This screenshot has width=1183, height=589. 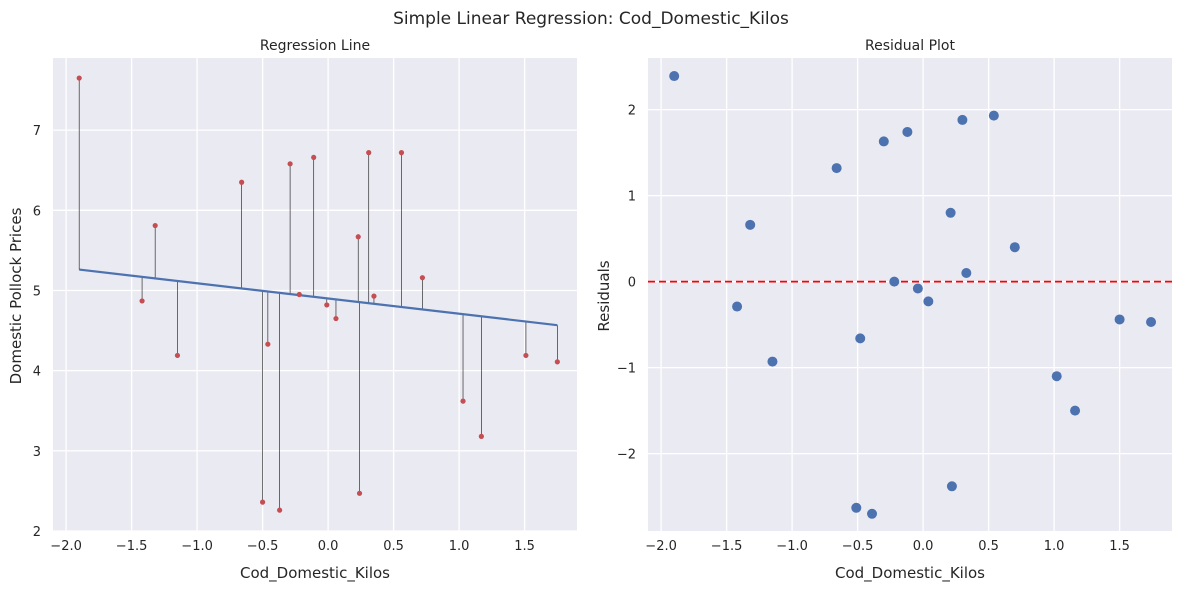 What do you see at coordinates (328, 546) in the screenshot?
I see `regression-x-tick-label: 0.0` at bounding box center [328, 546].